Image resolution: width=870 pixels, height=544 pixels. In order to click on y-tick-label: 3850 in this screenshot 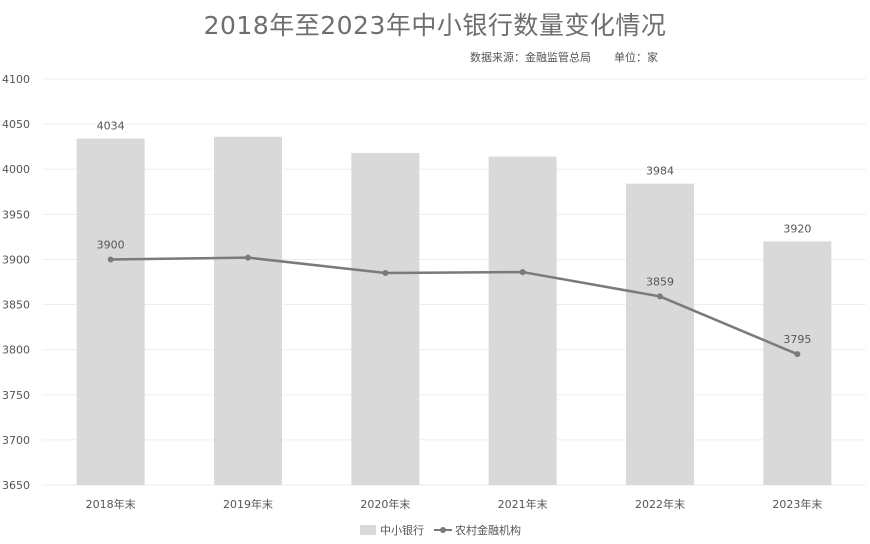, I will do `click(16, 305)`.